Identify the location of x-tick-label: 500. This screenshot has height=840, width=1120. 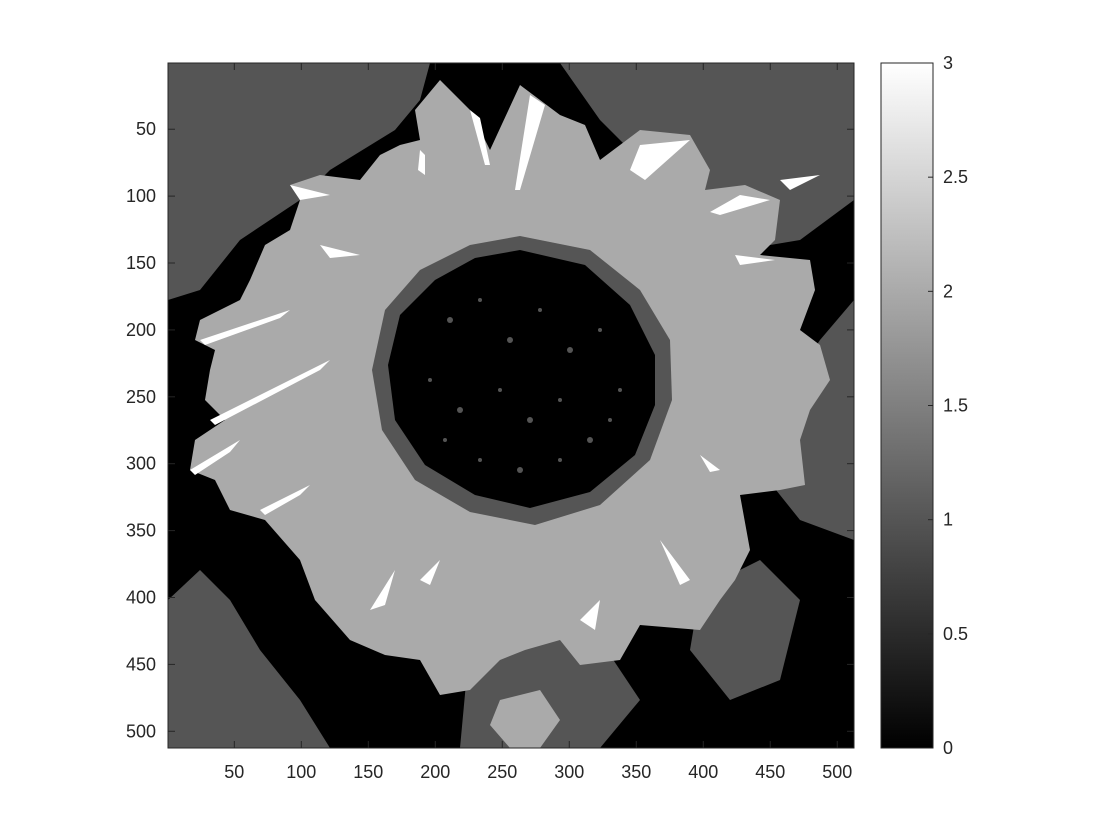
(837, 772).